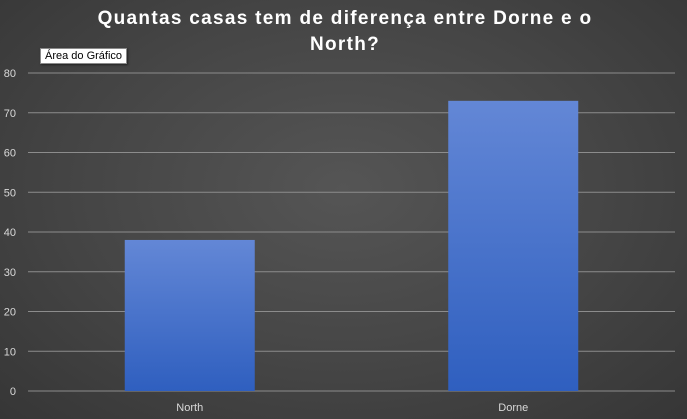 The height and width of the screenshot is (419, 687). Describe the element at coordinates (10, 313) in the screenshot. I see `y-tick-label-20: 20` at that location.